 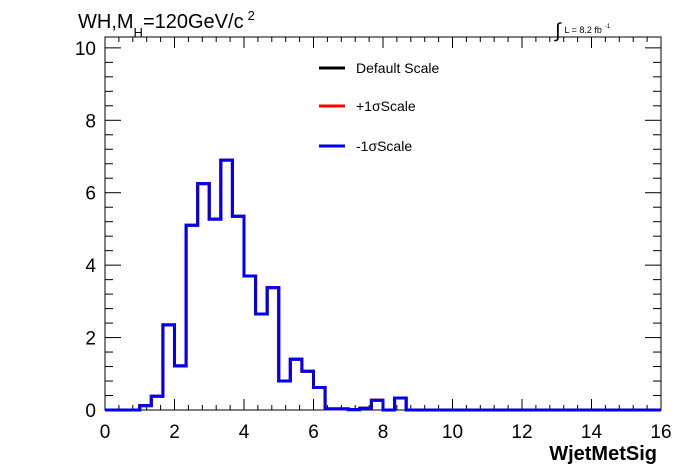 What do you see at coordinates (90, 121) in the screenshot?
I see `y-tick-label: 8` at bounding box center [90, 121].